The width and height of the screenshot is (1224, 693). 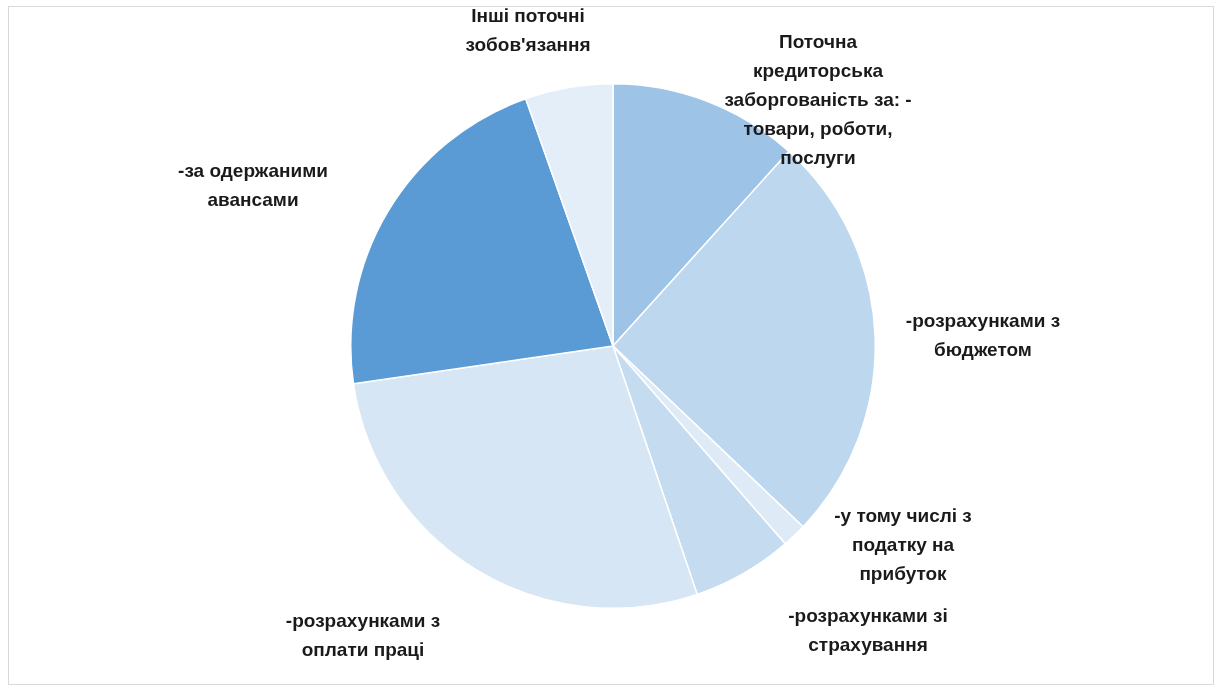 I want to click on slice-label: -розрахунками з бюджетом, so click(x=983, y=334).